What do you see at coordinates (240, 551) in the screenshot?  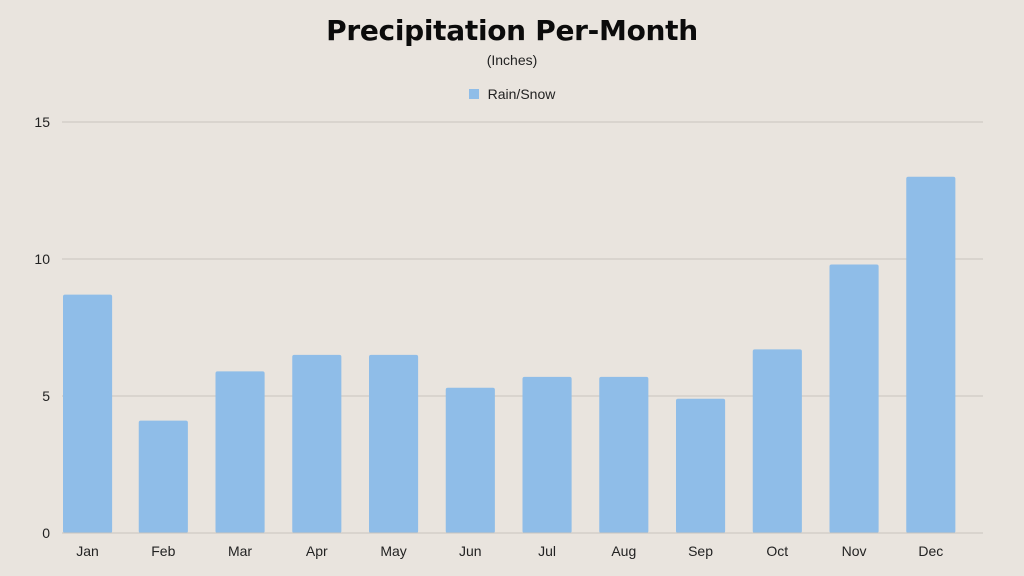 I see `x-tick-label: Mar` at bounding box center [240, 551].